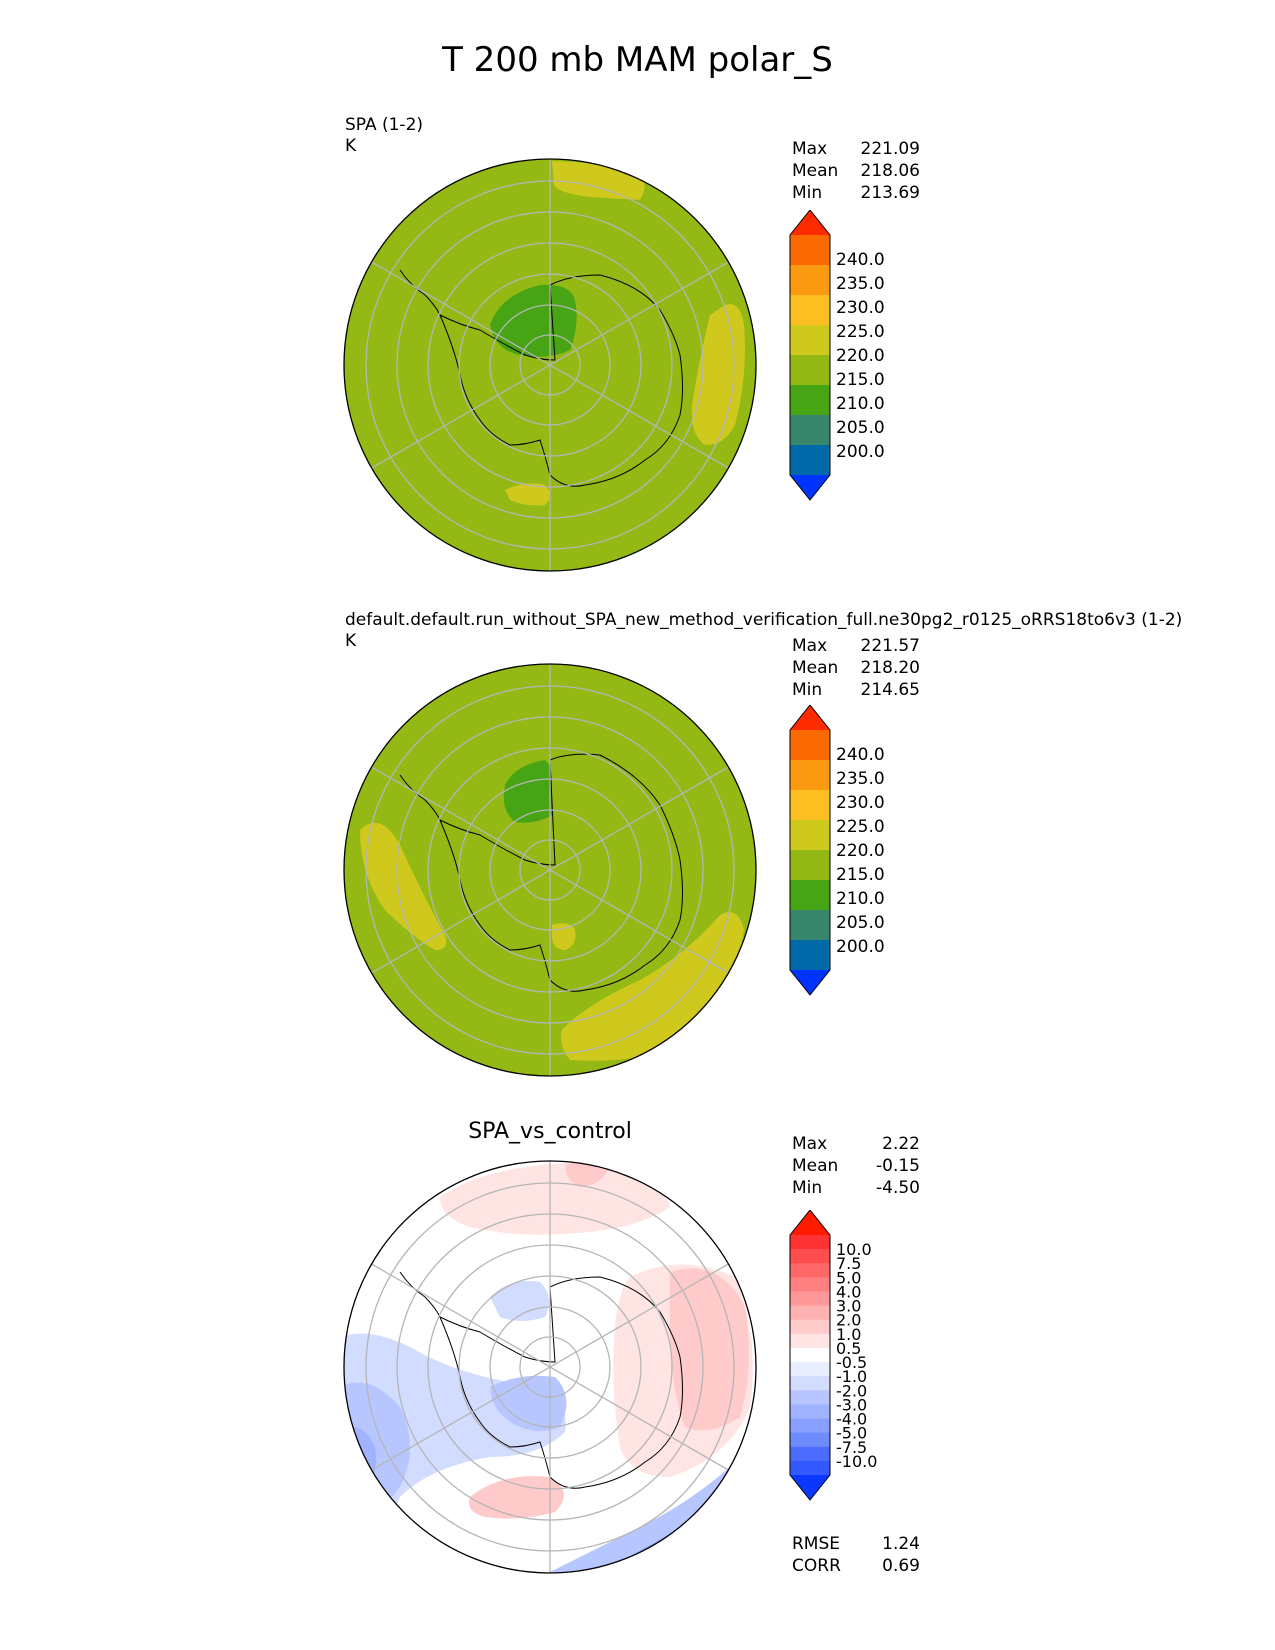  Describe the element at coordinates (890, 668) in the screenshot. I see `stat-mean-value: 218.20` at that location.